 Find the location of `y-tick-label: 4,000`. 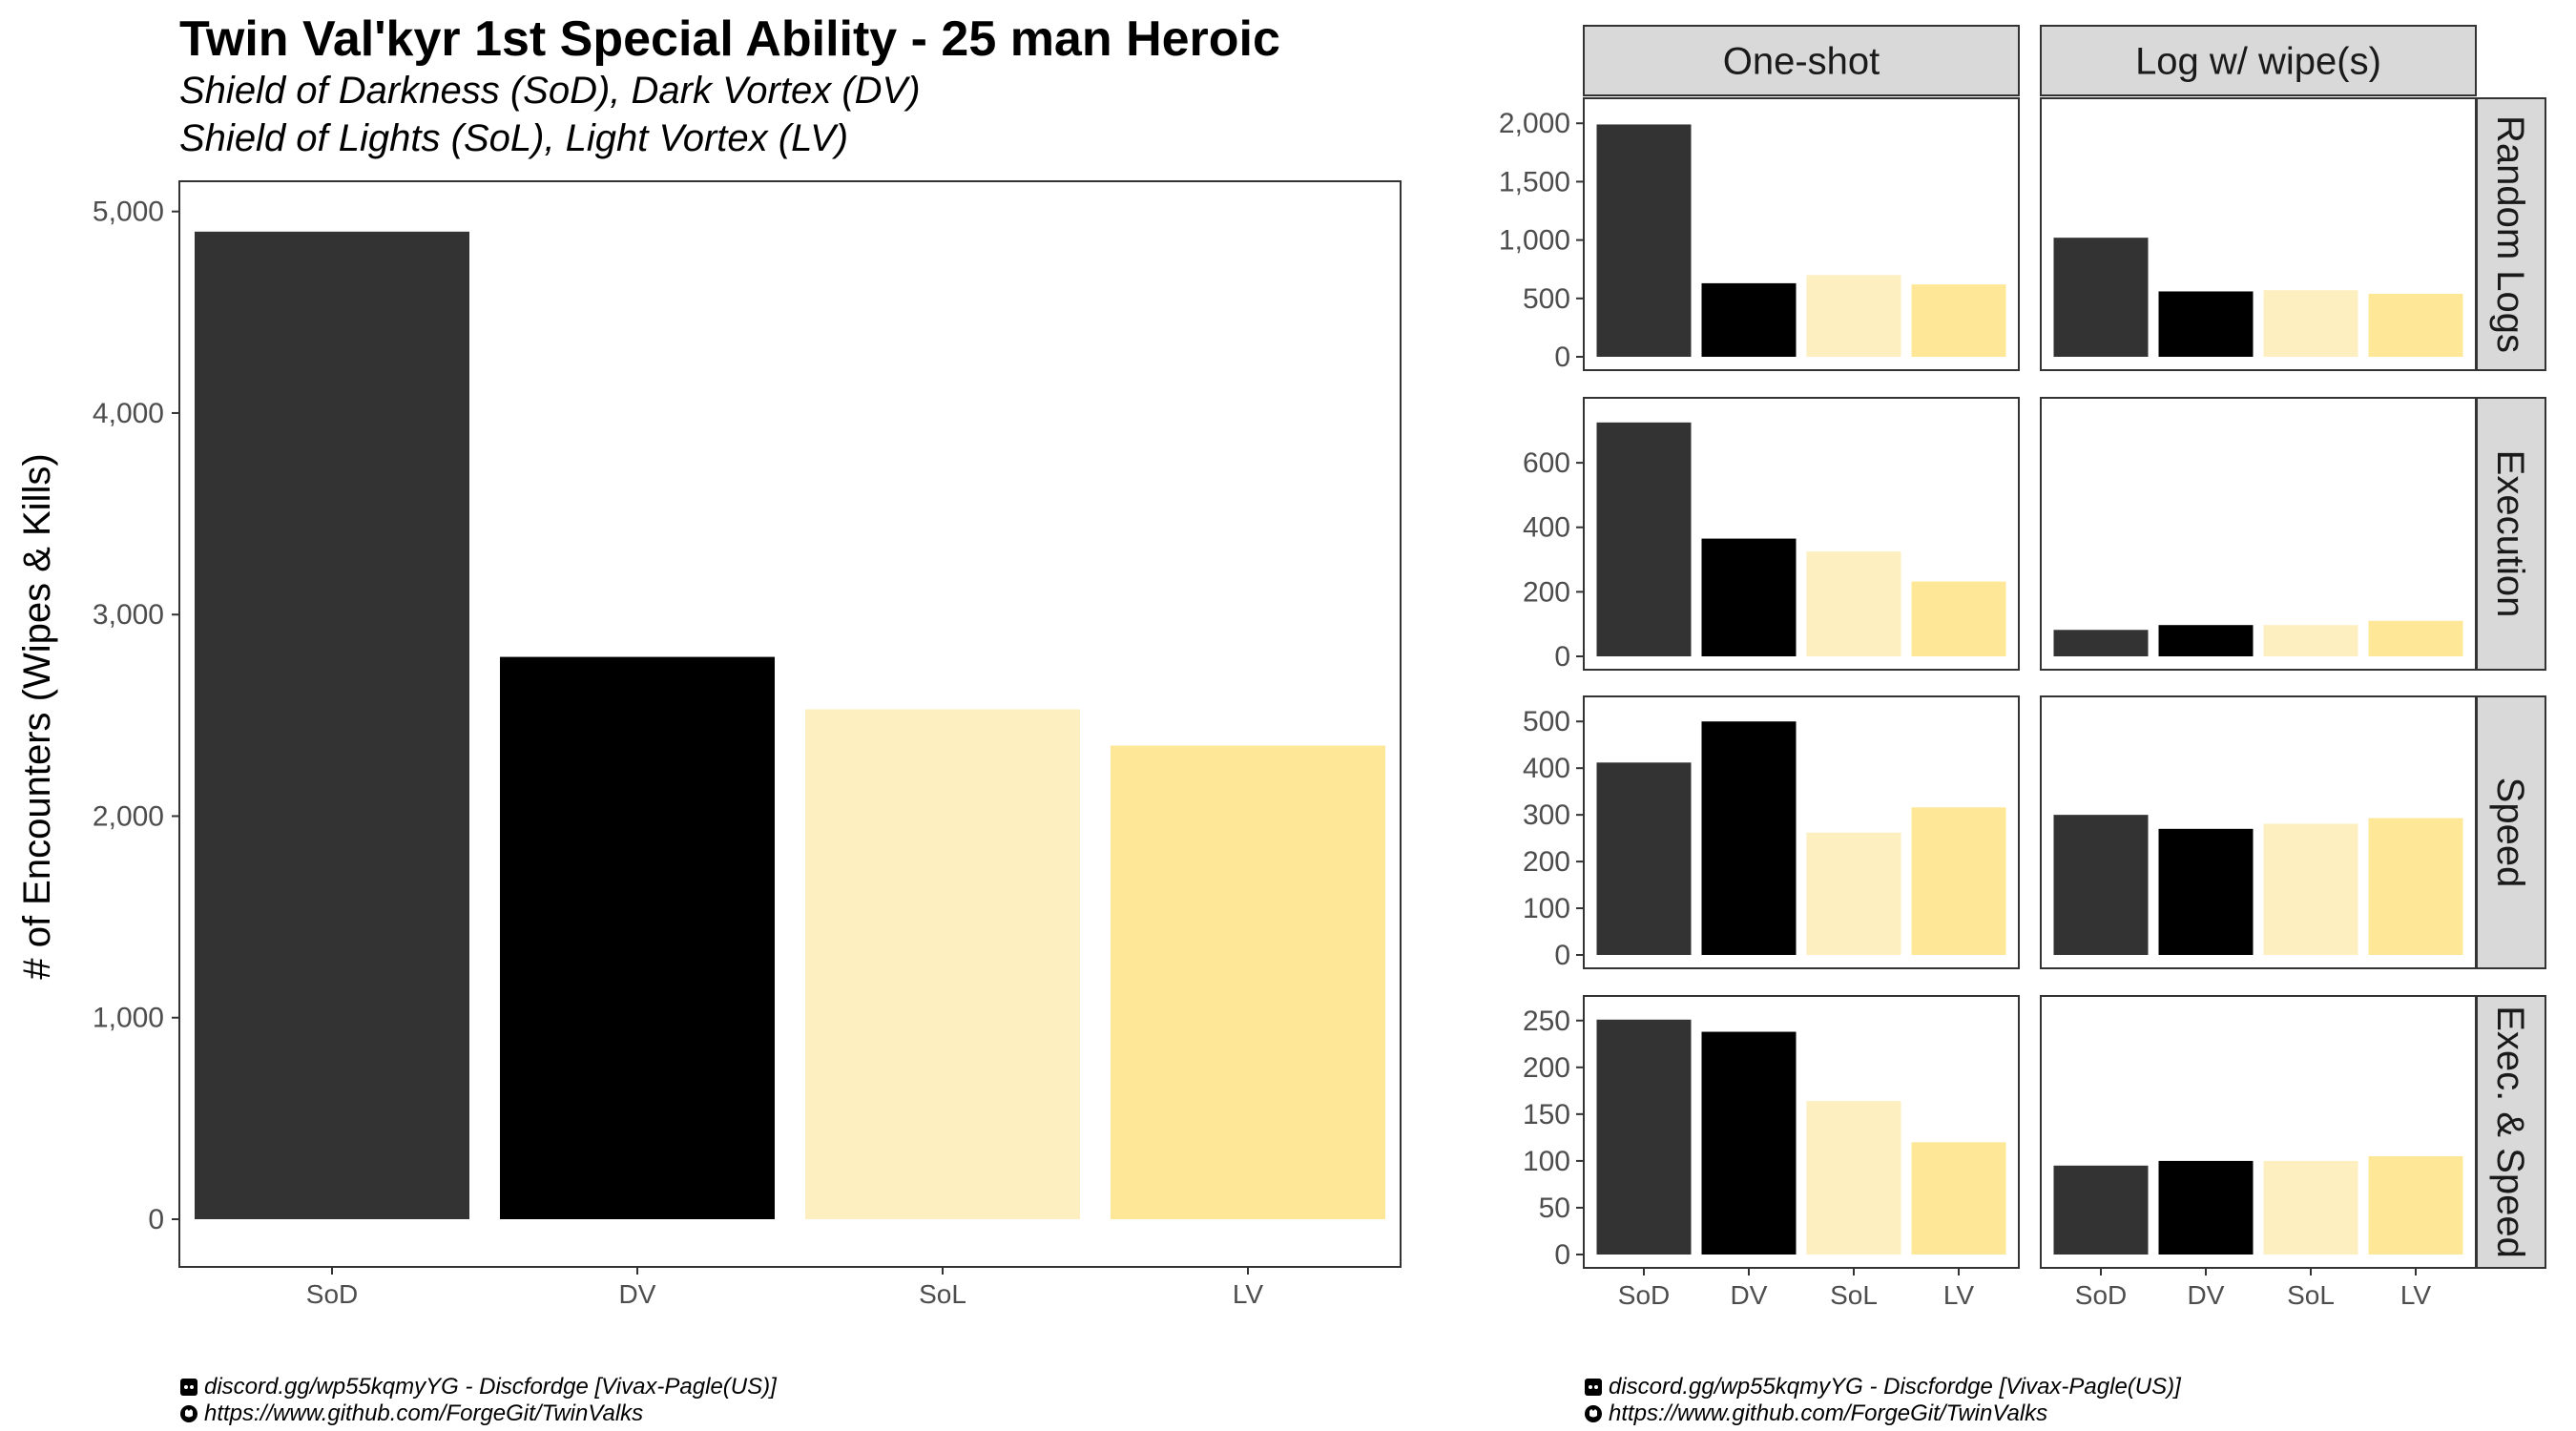

y-tick-label: 4,000 is located at coordinates (128, 414).